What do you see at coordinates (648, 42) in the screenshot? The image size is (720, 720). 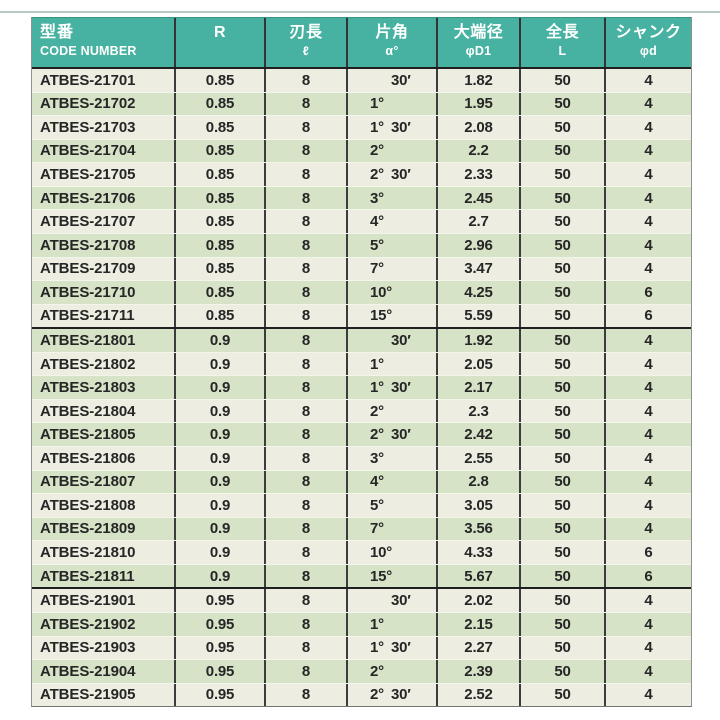 I see `column-header-shank: シャンク φd` at bounding box center [648, 42].